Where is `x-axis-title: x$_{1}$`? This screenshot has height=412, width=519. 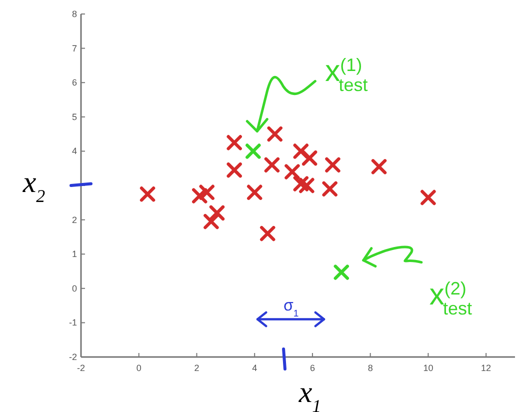 x-axis-title: x$_{1}$ is located at coordinates (310, 394).